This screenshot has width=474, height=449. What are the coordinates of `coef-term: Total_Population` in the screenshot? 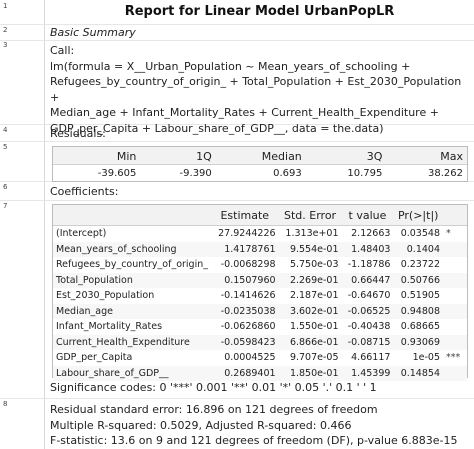 It's located at (132, 280).